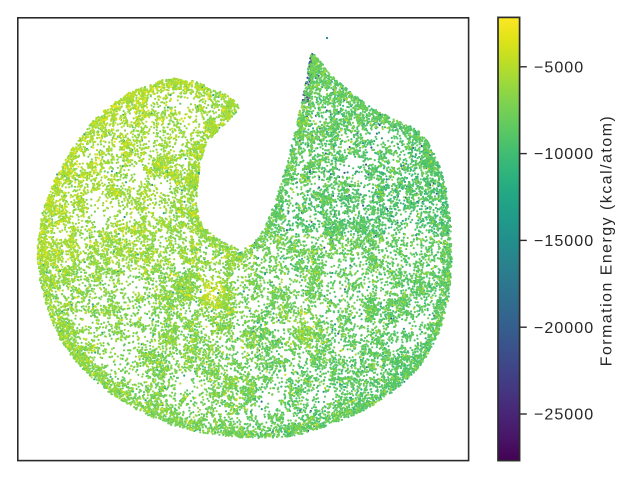 This screenshot has height=480, width=640. I want to click on svg-text: −20000, so click(564, 328).